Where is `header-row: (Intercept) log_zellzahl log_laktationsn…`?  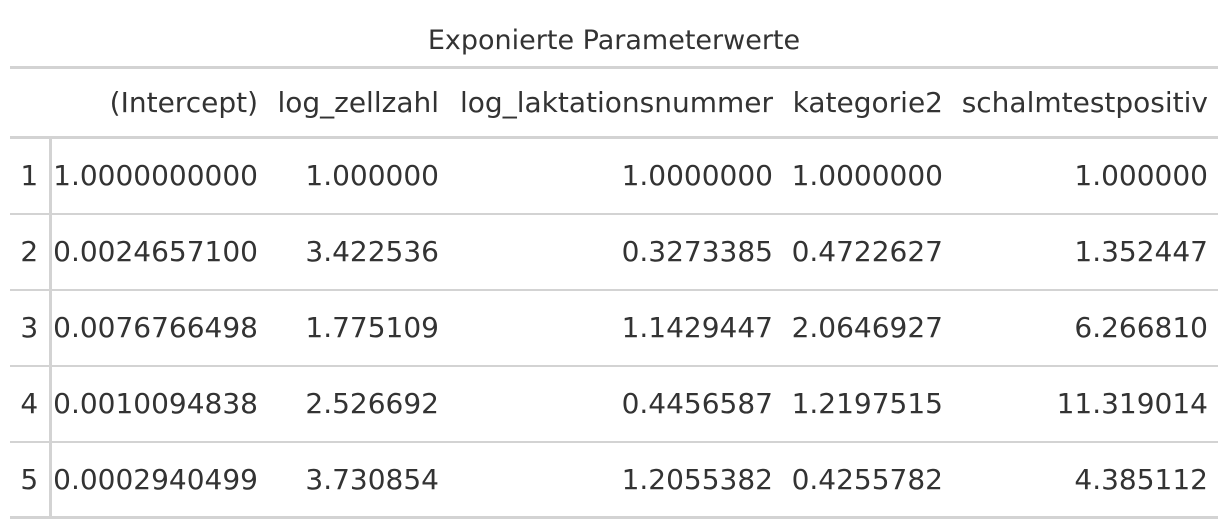
header-row: (Intercept) log_zellzahl log_laktationsn… is located at coordinates (614, 102).